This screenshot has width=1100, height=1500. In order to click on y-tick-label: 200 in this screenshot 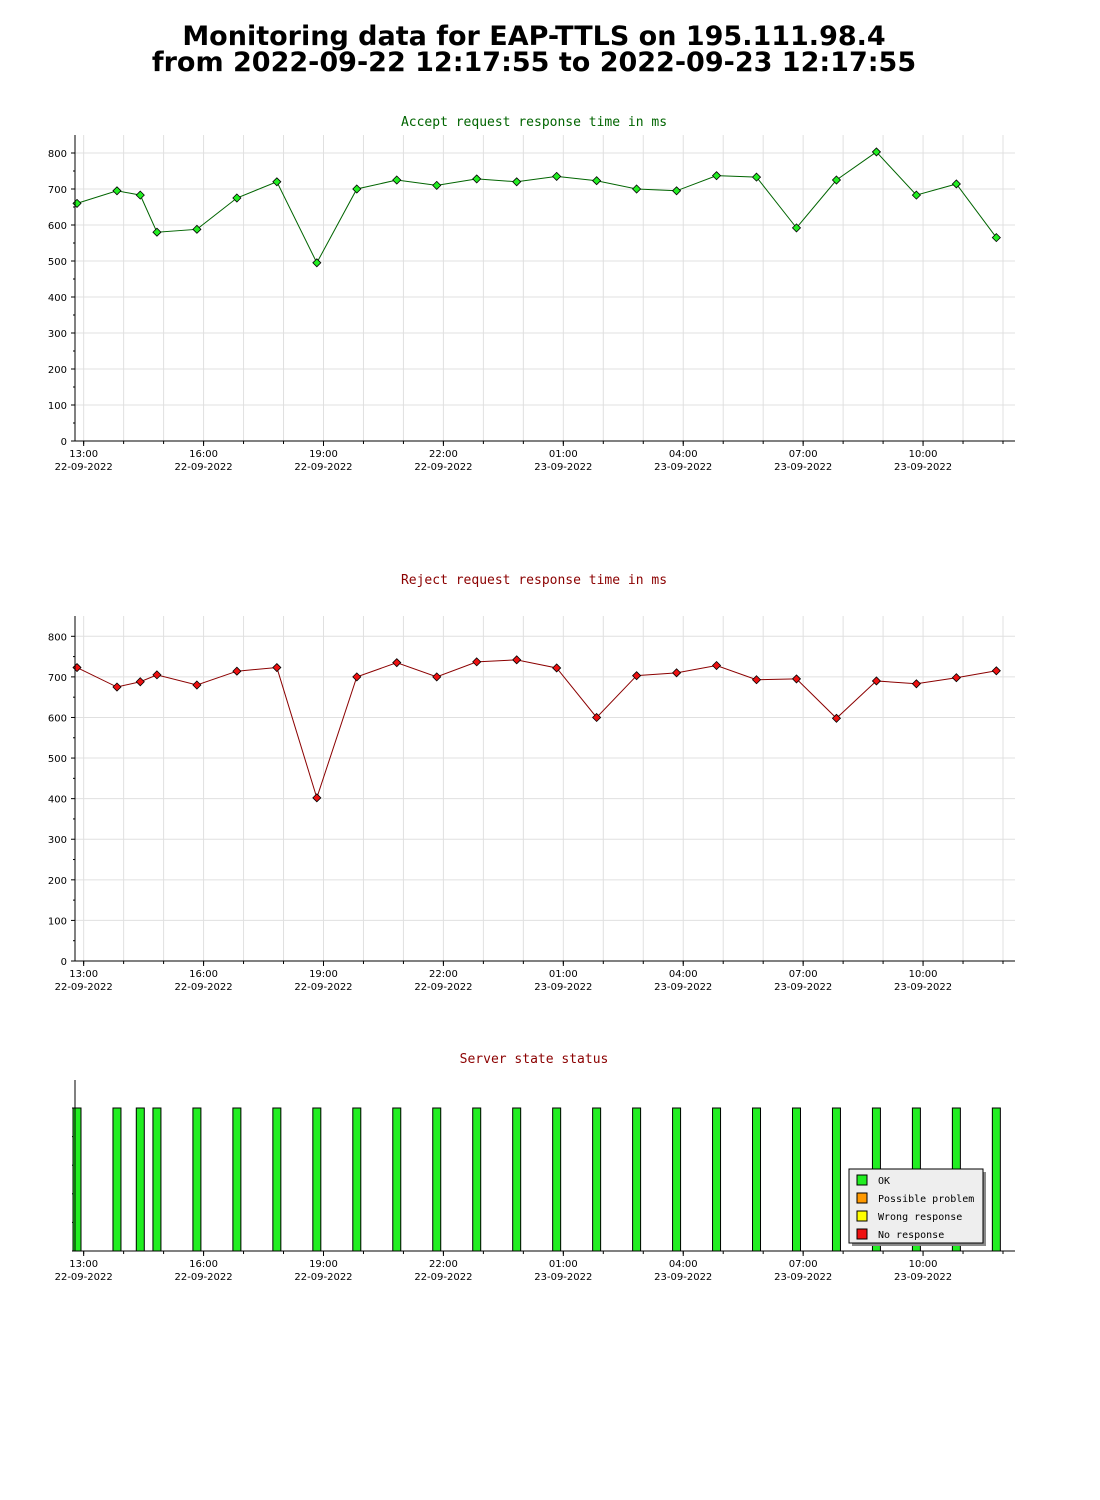, I will do `click(57, 881)`.